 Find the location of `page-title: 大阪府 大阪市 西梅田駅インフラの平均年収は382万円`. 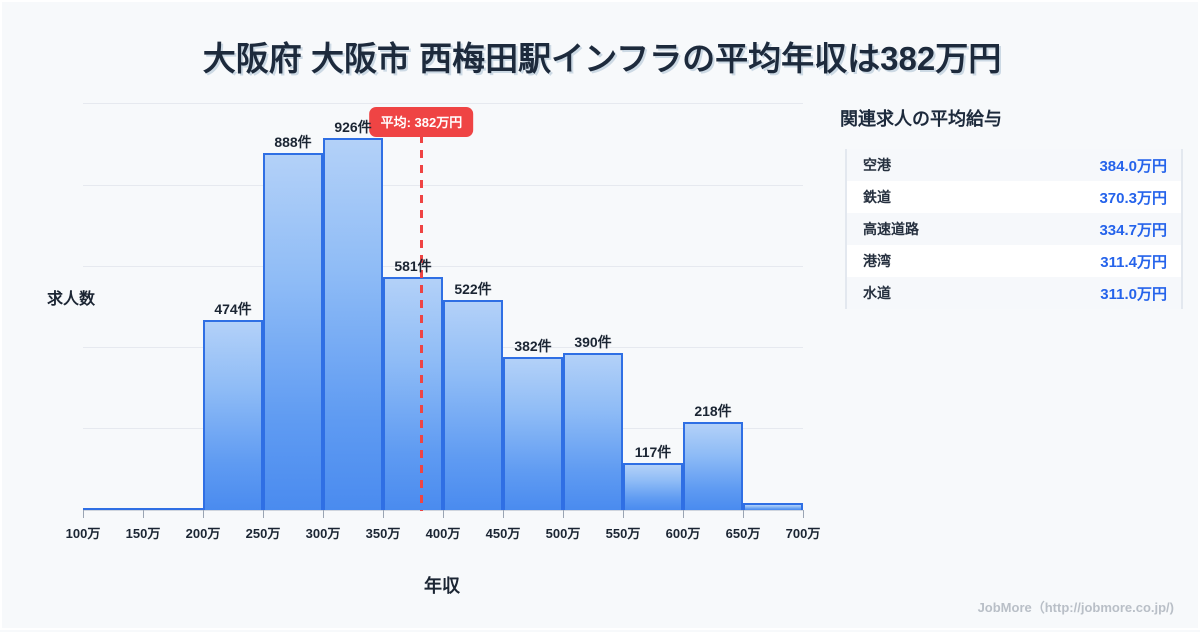

page-title: 大阪府 大阪市 西梅田駅インフラの平均年収は382万円 is located at coordinates (602, 58).